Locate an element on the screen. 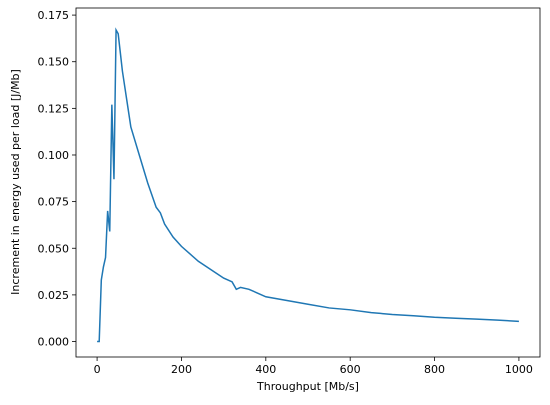 The image size is (550, 405). y-tick-label: 0.150 is located at coordinates (54, 62).